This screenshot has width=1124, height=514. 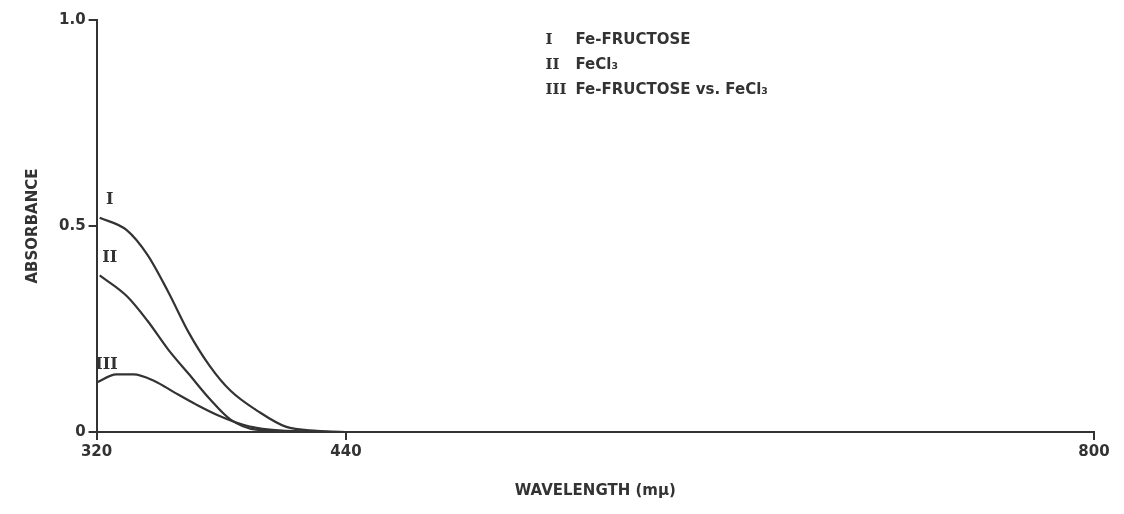 I want to click on series-label: II, so click(x=110, y=256).